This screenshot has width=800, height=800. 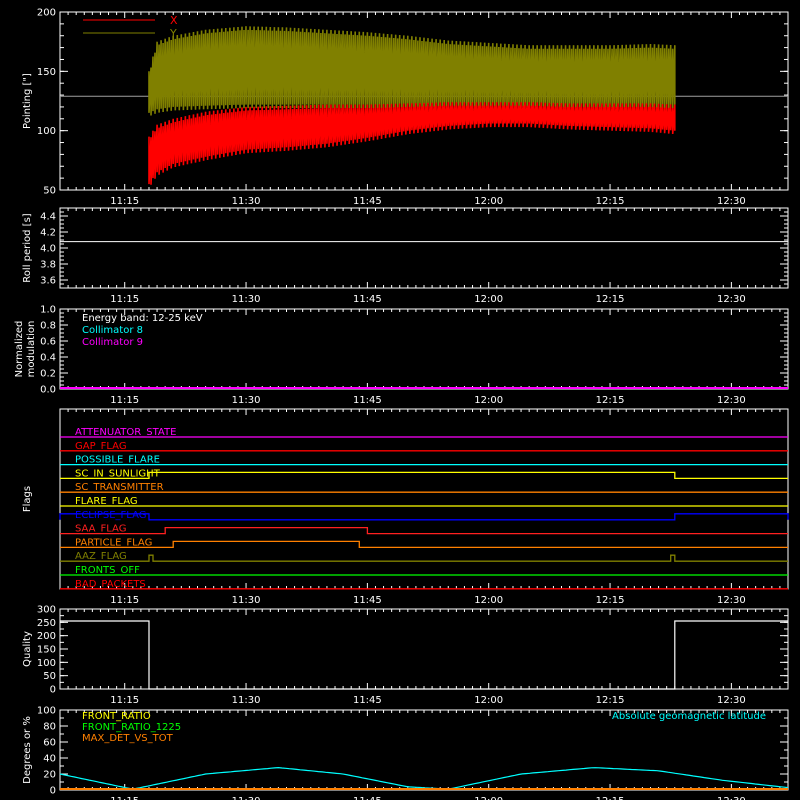 What do you see at coordinates (424, 475) in the screenshot?
I see `flag-trace-sc-in-sunlight` at bounding box center [424, 475].